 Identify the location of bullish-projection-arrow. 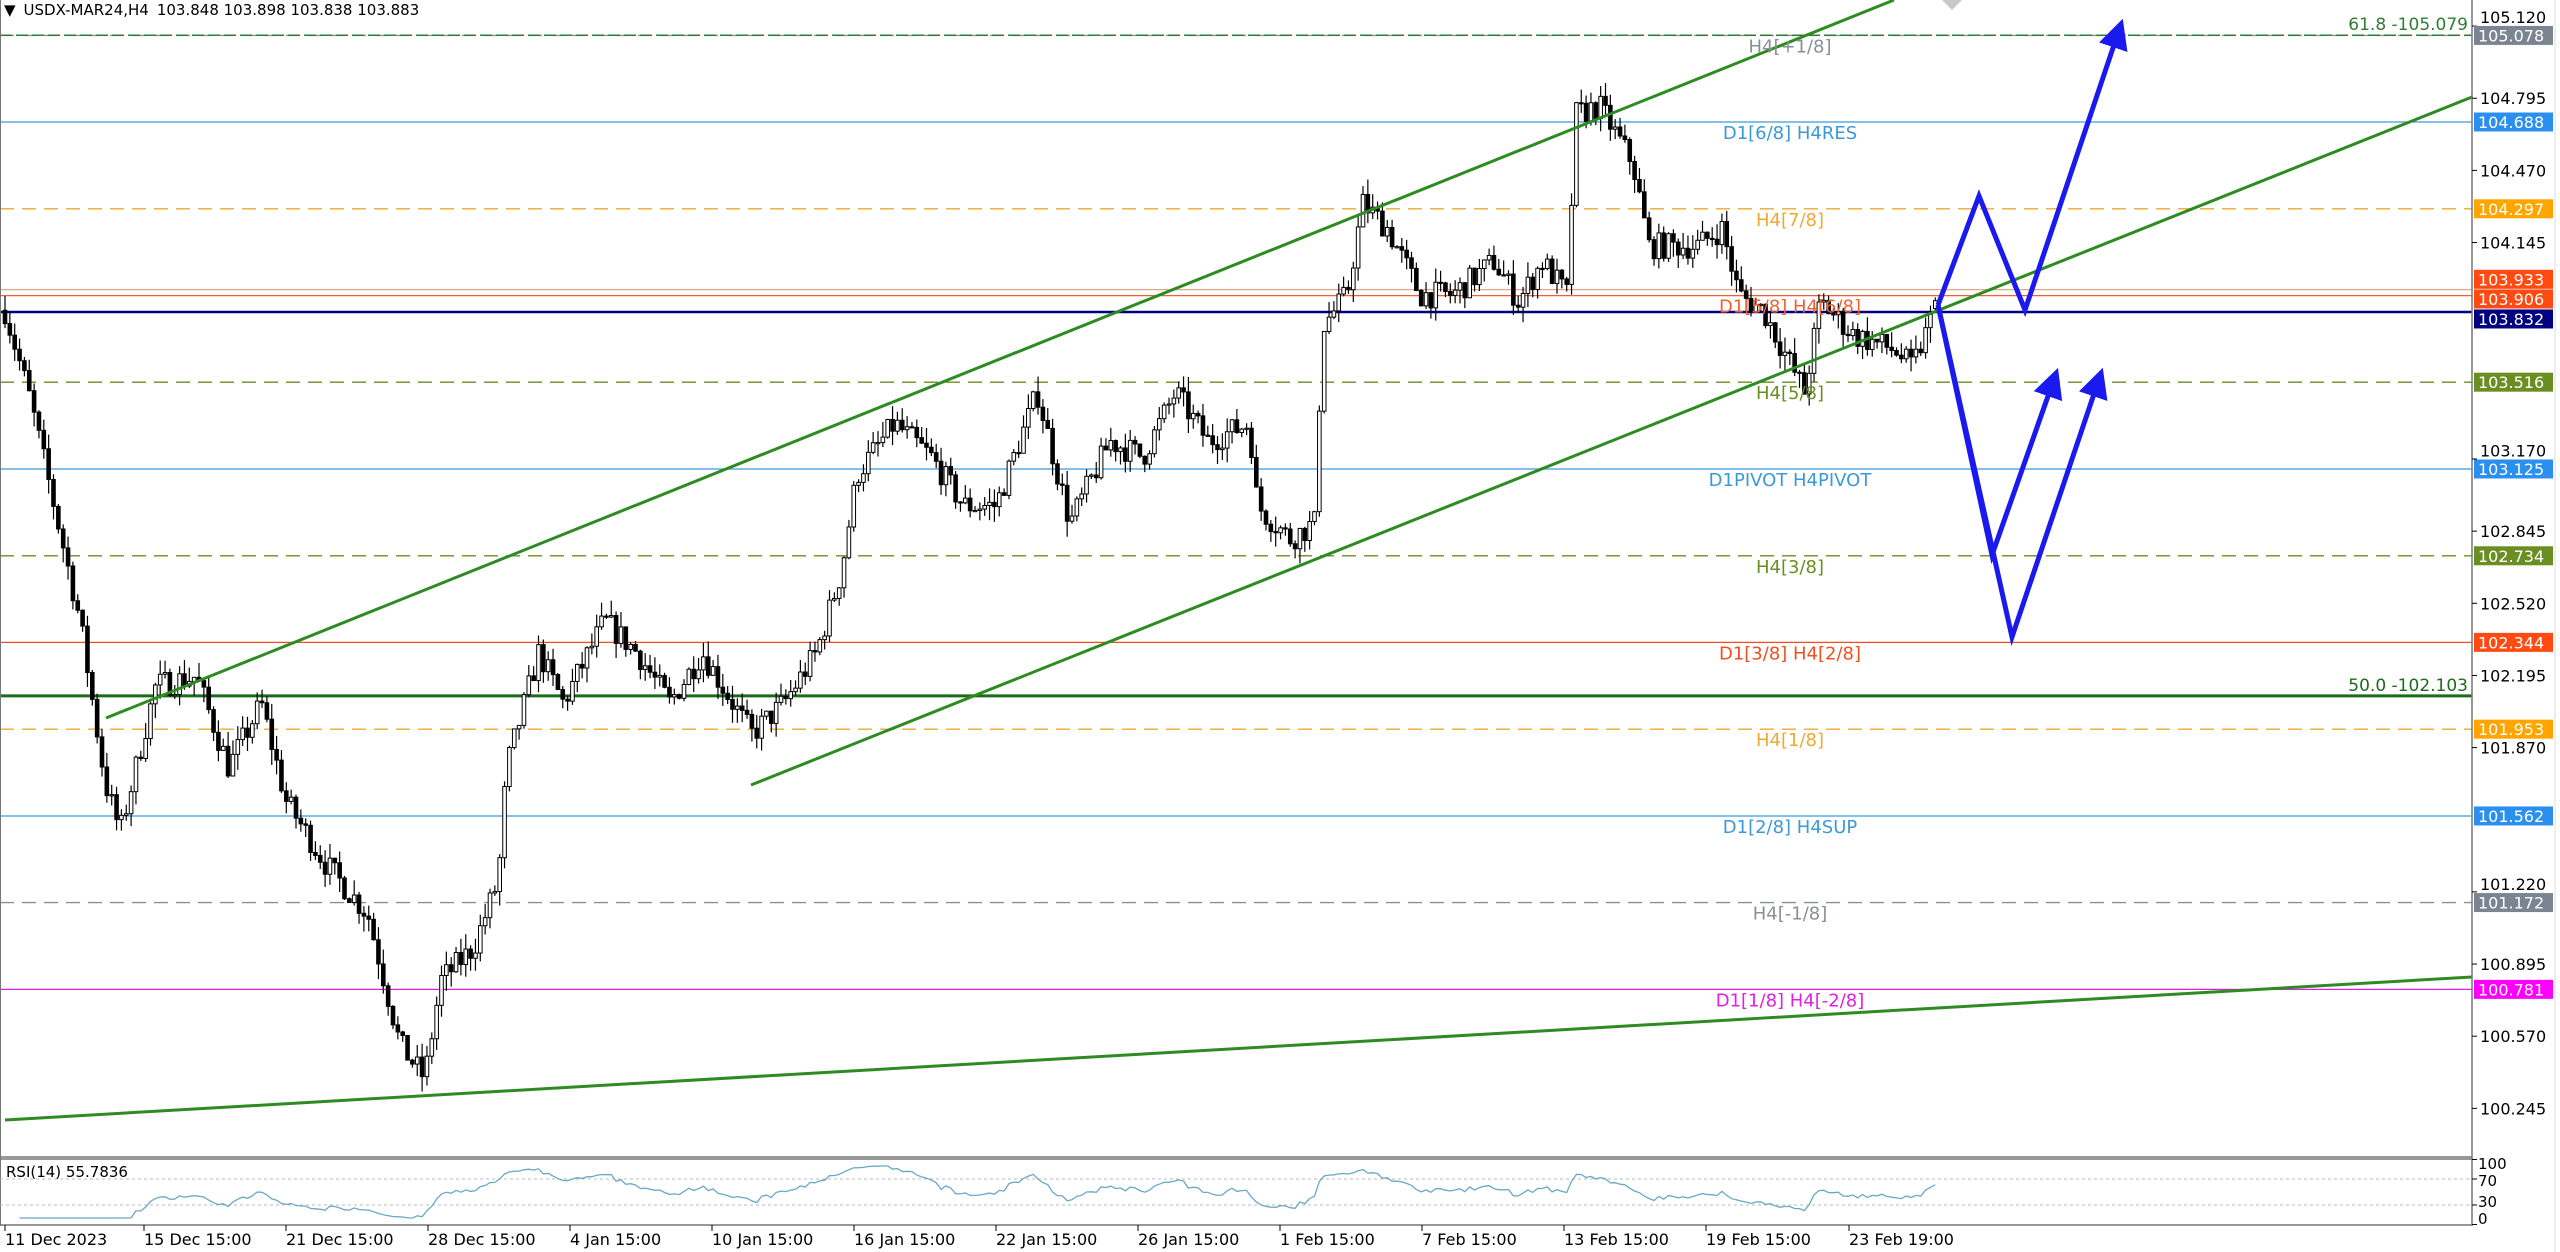
(2031, 168).